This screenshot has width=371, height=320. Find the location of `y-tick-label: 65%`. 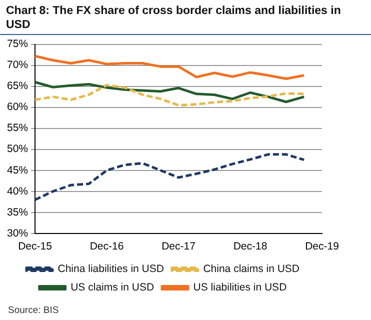

y-tick-label: 65% is located at coordinates (17, 86).